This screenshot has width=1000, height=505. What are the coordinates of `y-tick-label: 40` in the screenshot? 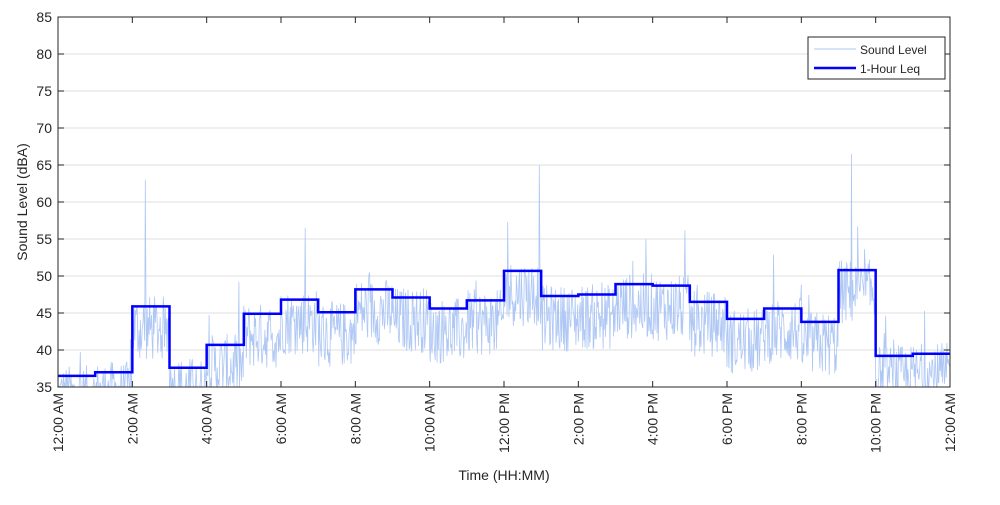 It's located at (44, 350).